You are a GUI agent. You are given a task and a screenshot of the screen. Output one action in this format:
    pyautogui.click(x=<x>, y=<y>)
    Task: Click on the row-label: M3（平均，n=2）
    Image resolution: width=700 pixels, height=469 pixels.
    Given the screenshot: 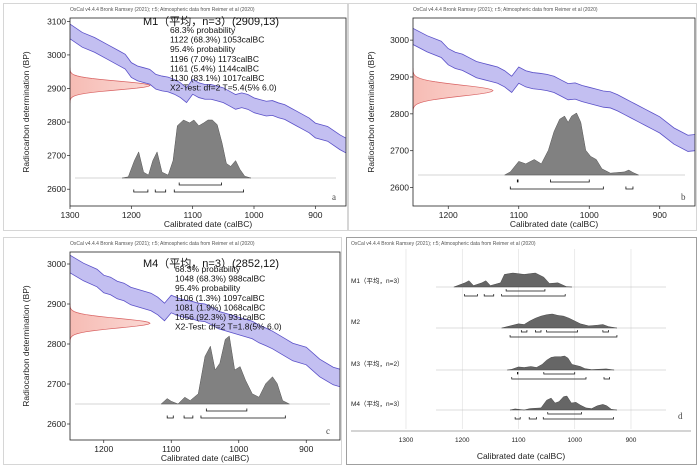 What is the action you would take?
    pyautogui.click(x=377, y=363)
    